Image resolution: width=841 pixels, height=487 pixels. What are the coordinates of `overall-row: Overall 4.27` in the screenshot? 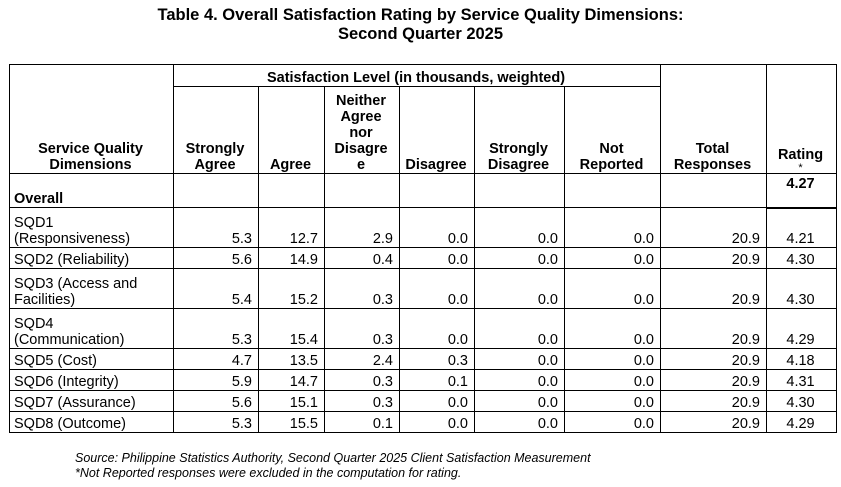 It's located at (423, 191).